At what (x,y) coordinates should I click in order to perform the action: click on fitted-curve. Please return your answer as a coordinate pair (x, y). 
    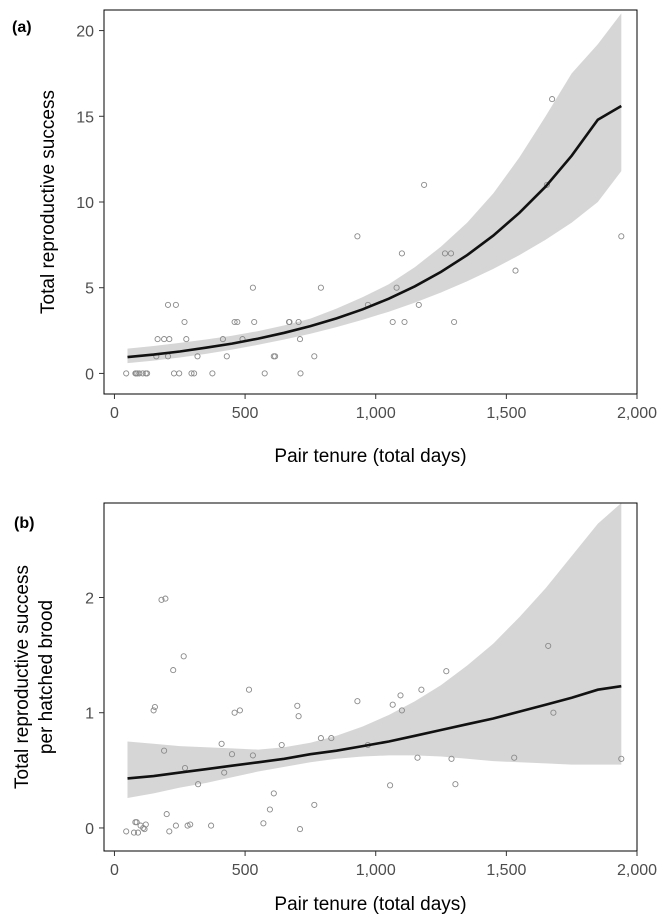
    Looking at the image, I should click on (374, 732).